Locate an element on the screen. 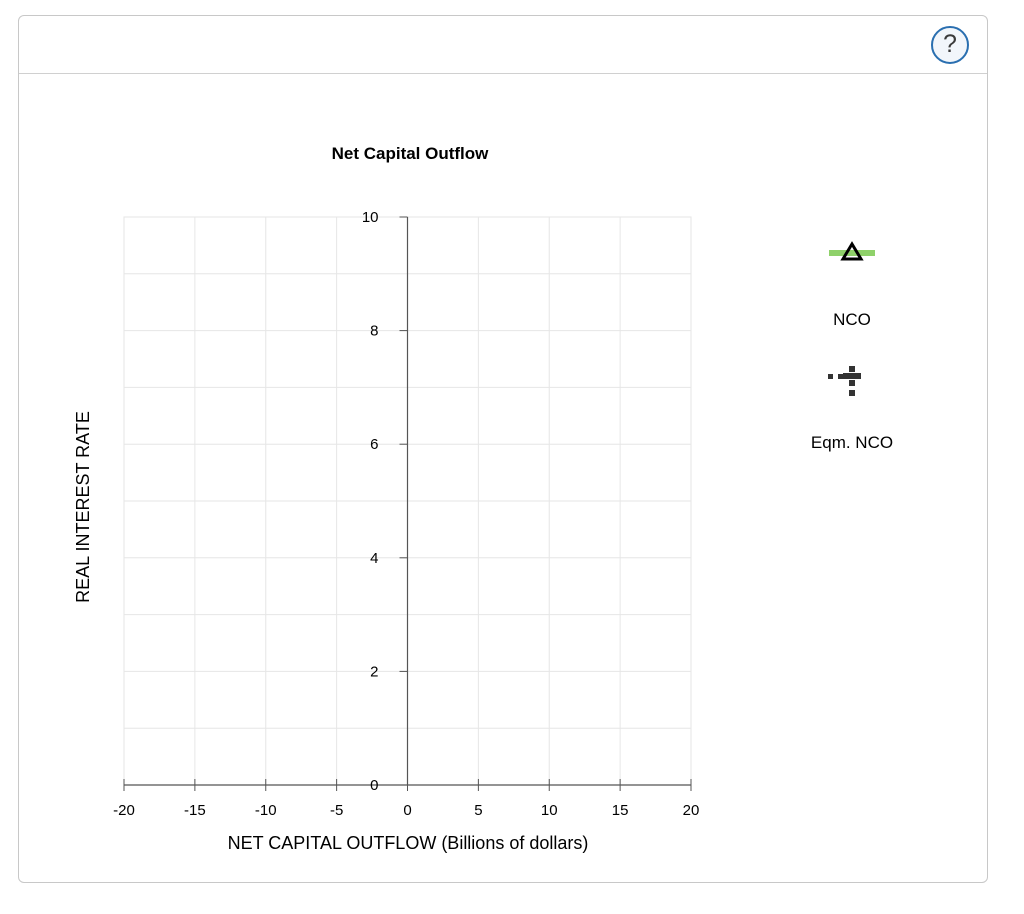  legend-item-eqm-nco: Eqm. NCO is located at coordinates (852, 409).